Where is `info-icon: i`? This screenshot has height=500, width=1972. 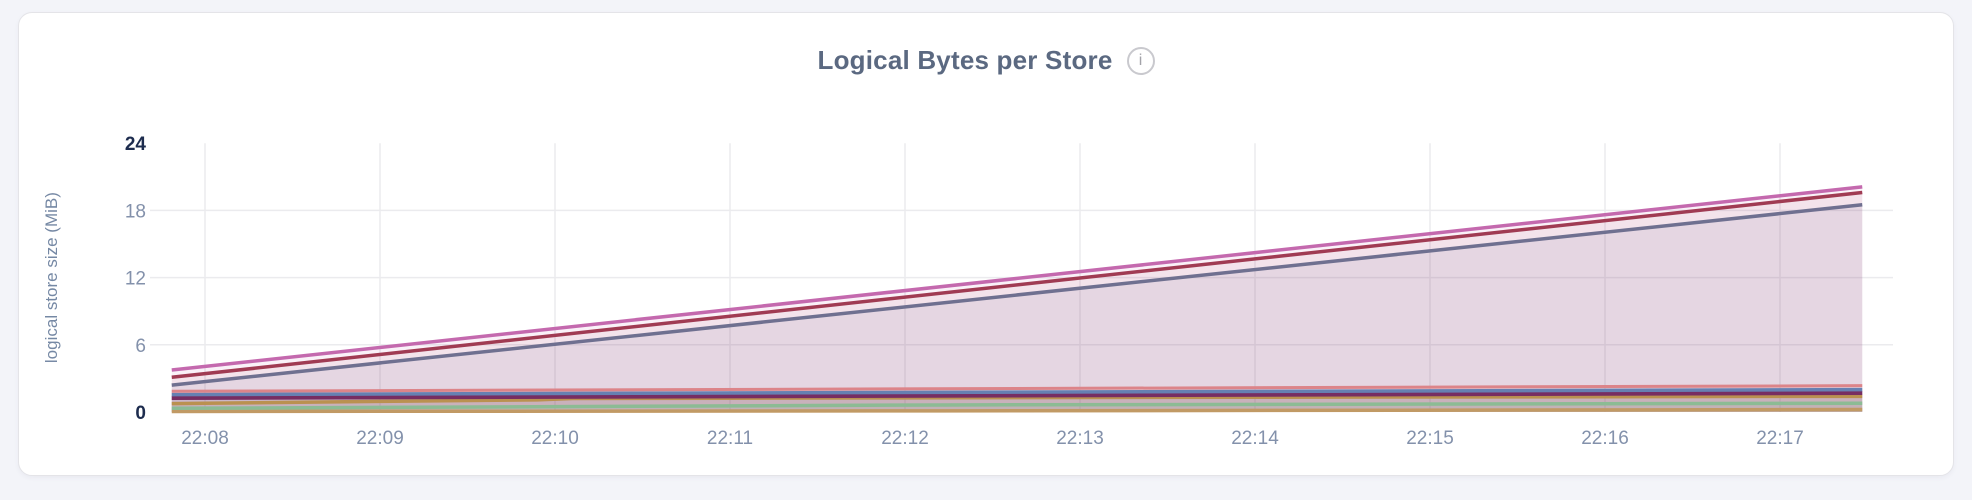 info-icon: i is located at coordinates (1140, 60).